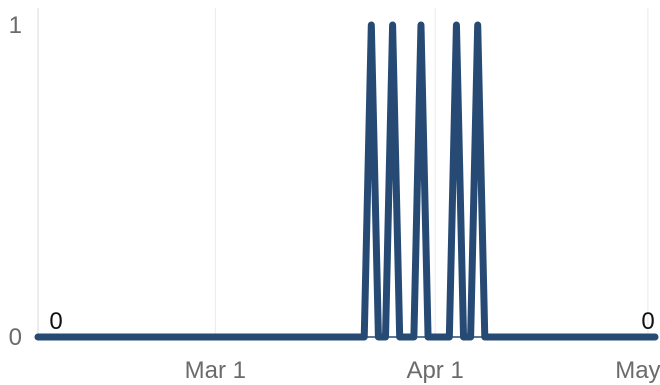 The width and height of the screenshot is (660, 385). Describe the element at coordinates (637, 370) in the screenshot. I see `x-tick-label-2: May 1` at that location.